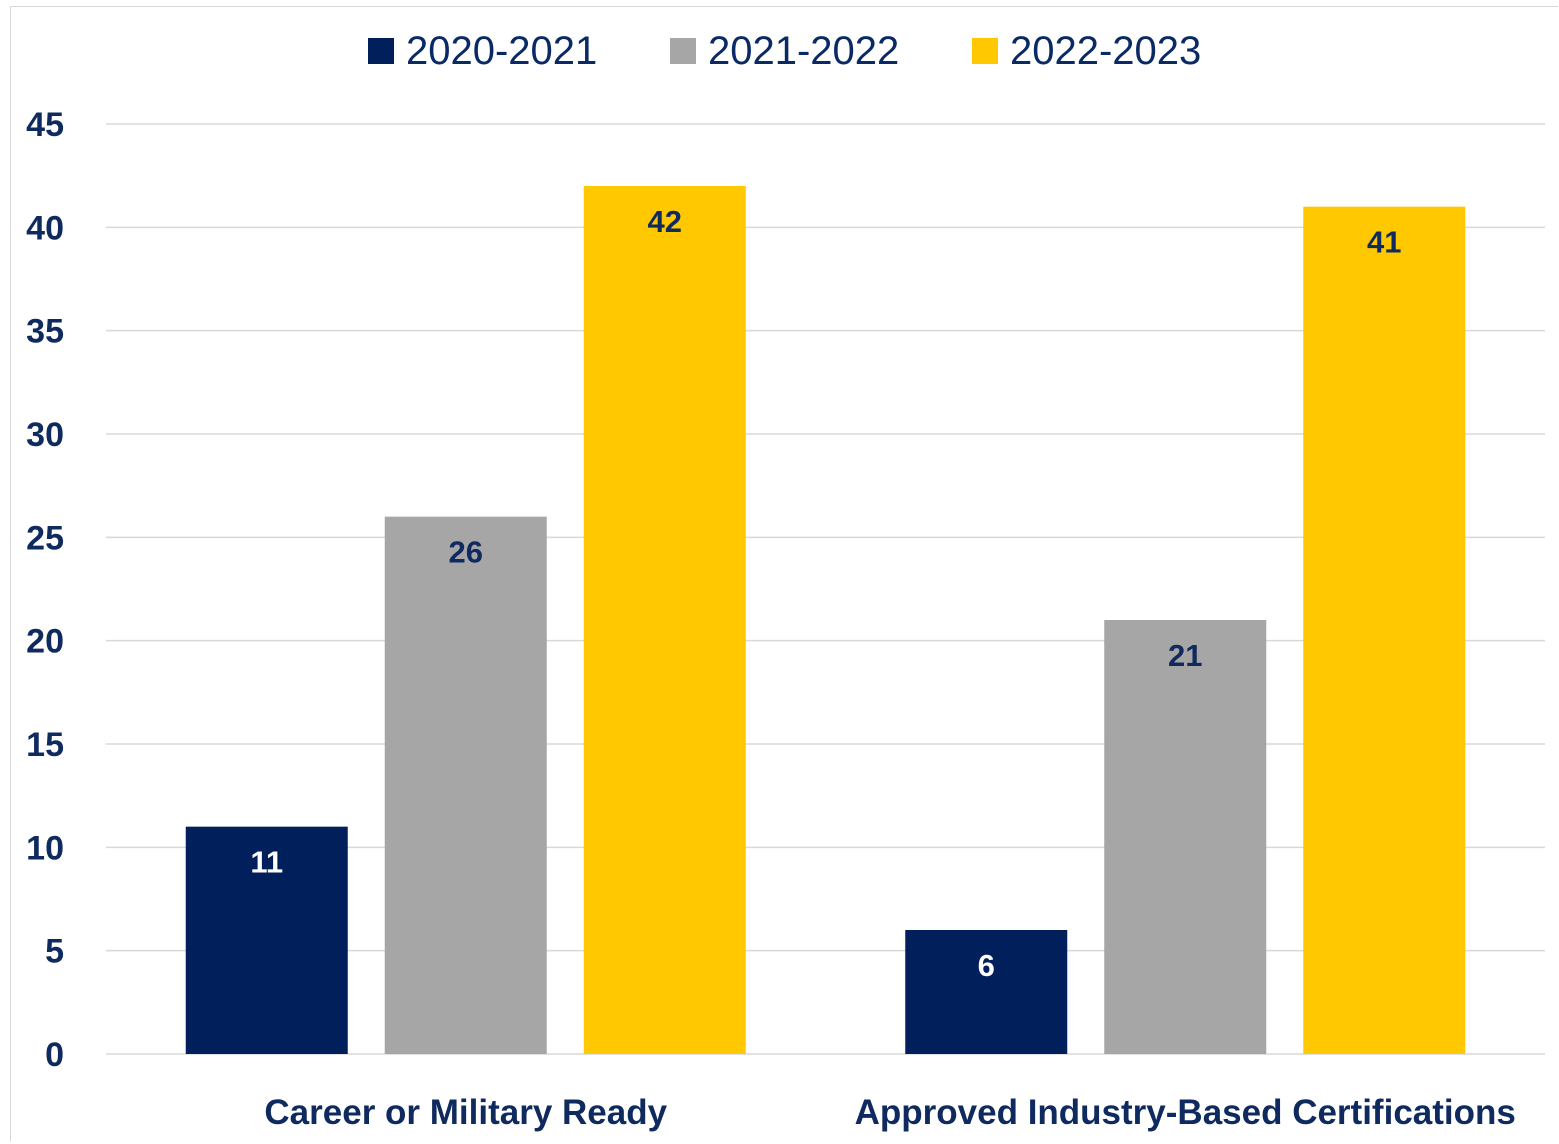 Image resolution: width=1559 pixels, height=1144 pixels. I want to click on y-tick-label: 35, so click(45, 332).